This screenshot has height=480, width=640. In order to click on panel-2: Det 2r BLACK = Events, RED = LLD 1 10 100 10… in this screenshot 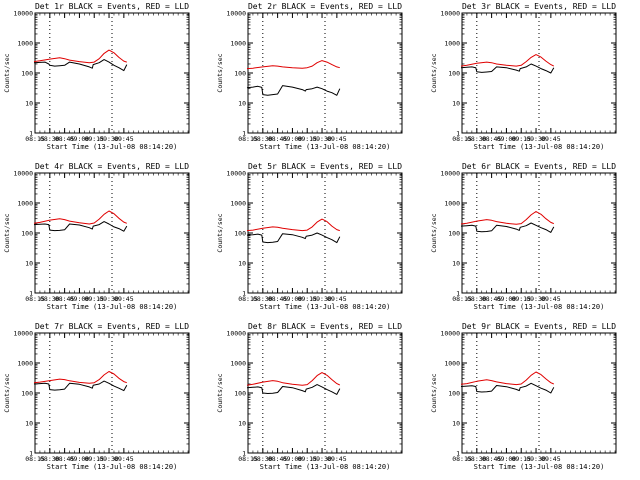, I will do `click(309, 76)`.